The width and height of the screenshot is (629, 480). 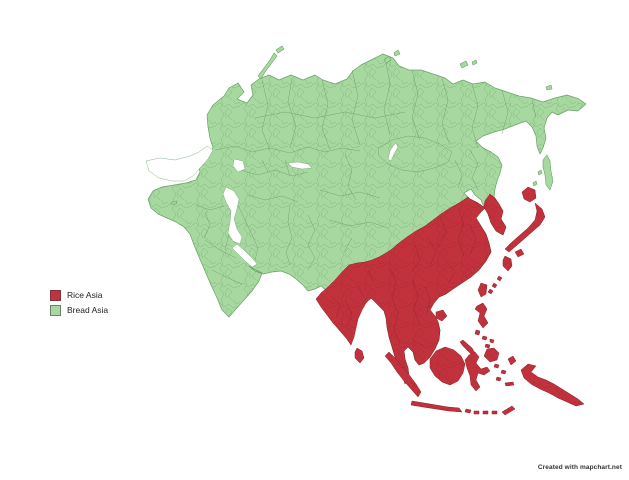 What do you see at coordinates (393, 152) in the screenshot?
I see `lake-baikal` at bounding box center [393, 152].